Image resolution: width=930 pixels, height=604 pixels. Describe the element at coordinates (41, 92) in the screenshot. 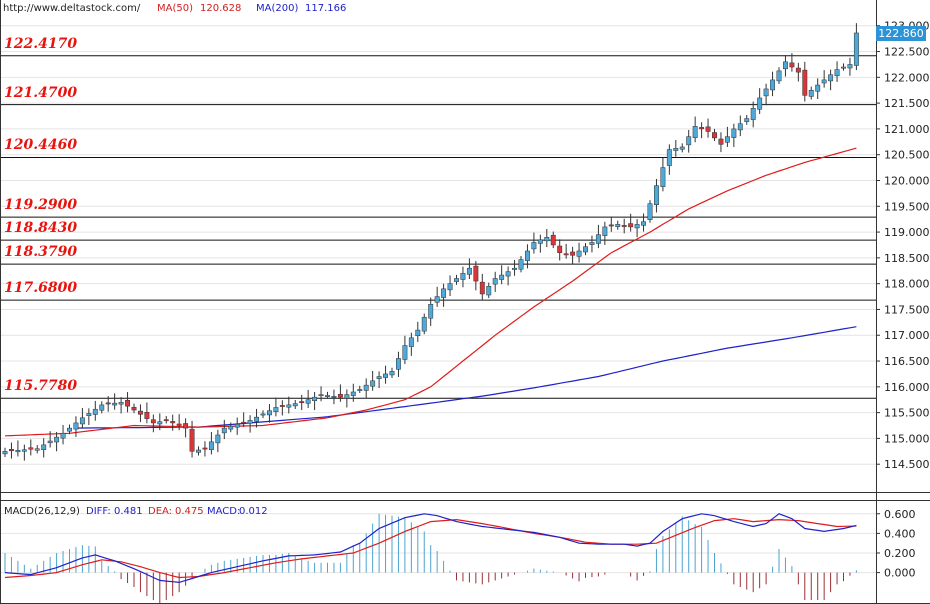

I see `level-label: 121.4700` at that location.